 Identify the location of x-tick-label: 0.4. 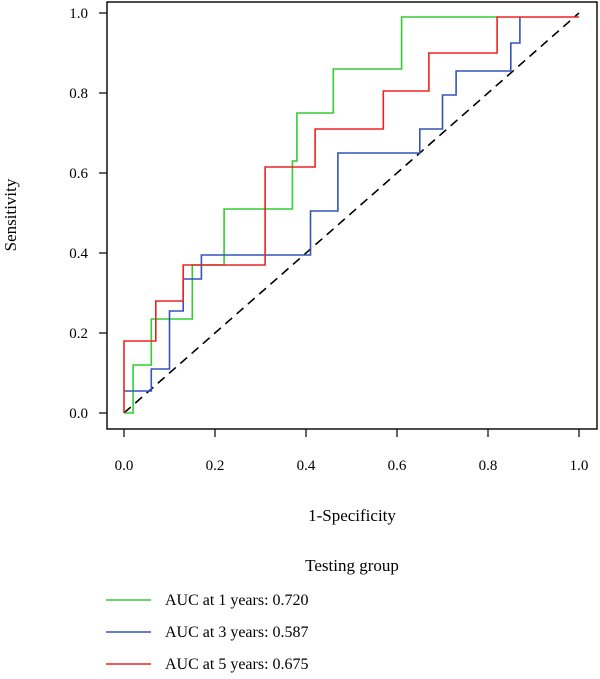
(306, 466).